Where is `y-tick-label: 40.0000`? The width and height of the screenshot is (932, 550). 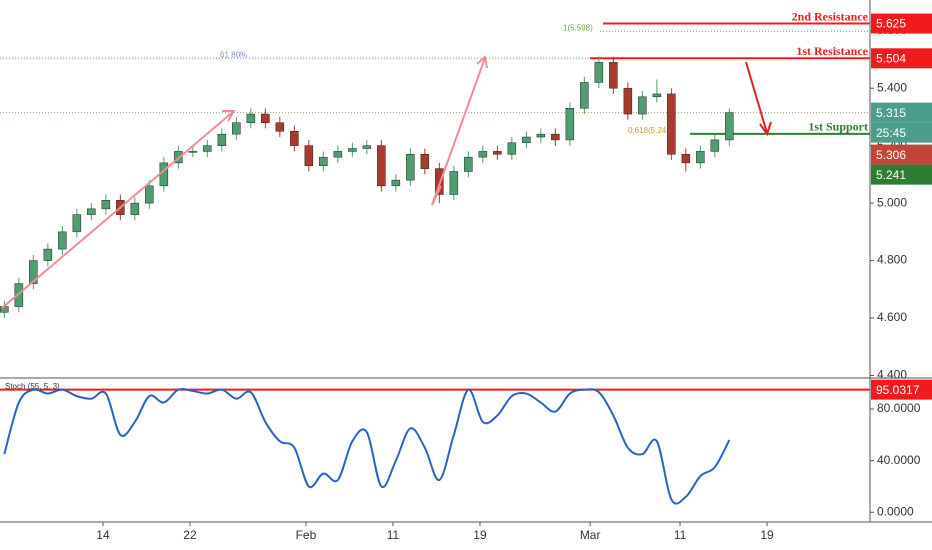
y-tick-label: 40.0000 is located at coordinates (899, 460).